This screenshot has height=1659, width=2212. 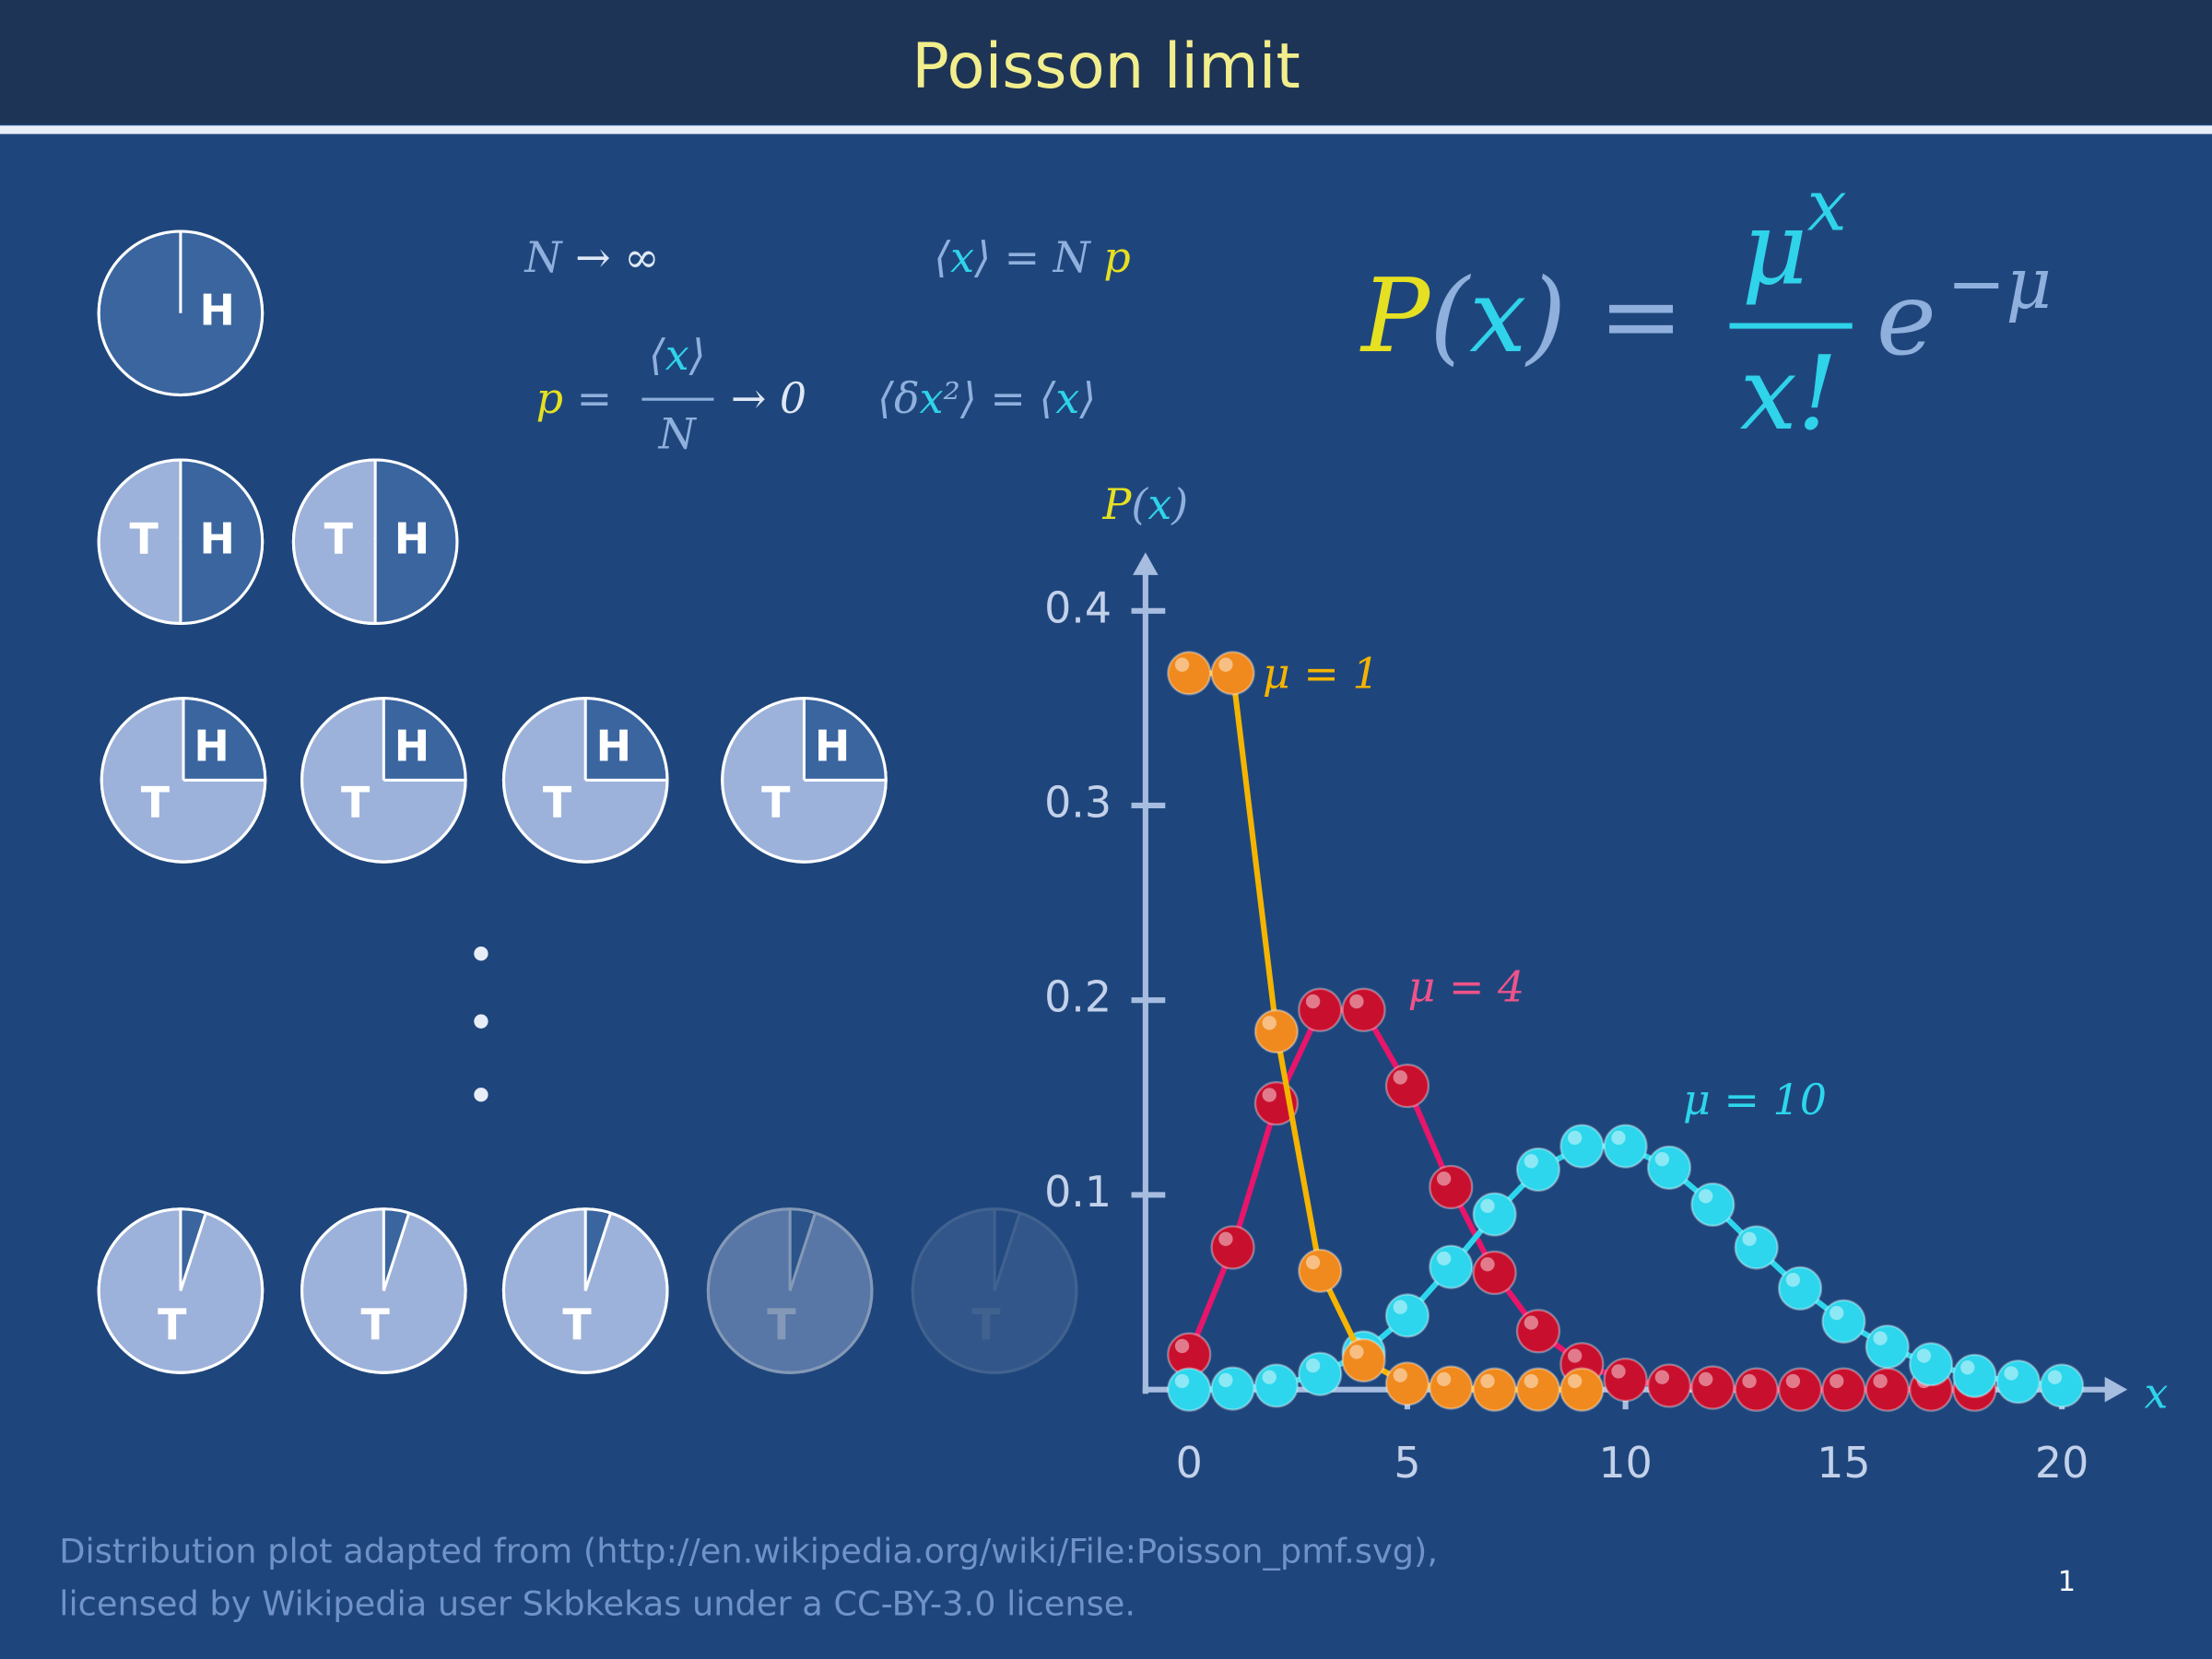 I want to click on dot, so click(x=481, y=954).